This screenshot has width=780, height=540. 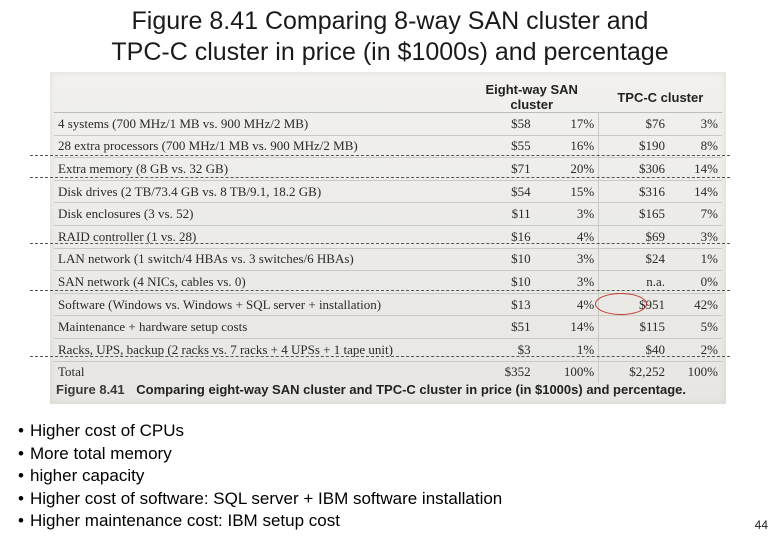 What do you see at coordinates (567, 327) in the screenshot?
I see `san-percent-cell: 14%` at bounding box center [567, 327].